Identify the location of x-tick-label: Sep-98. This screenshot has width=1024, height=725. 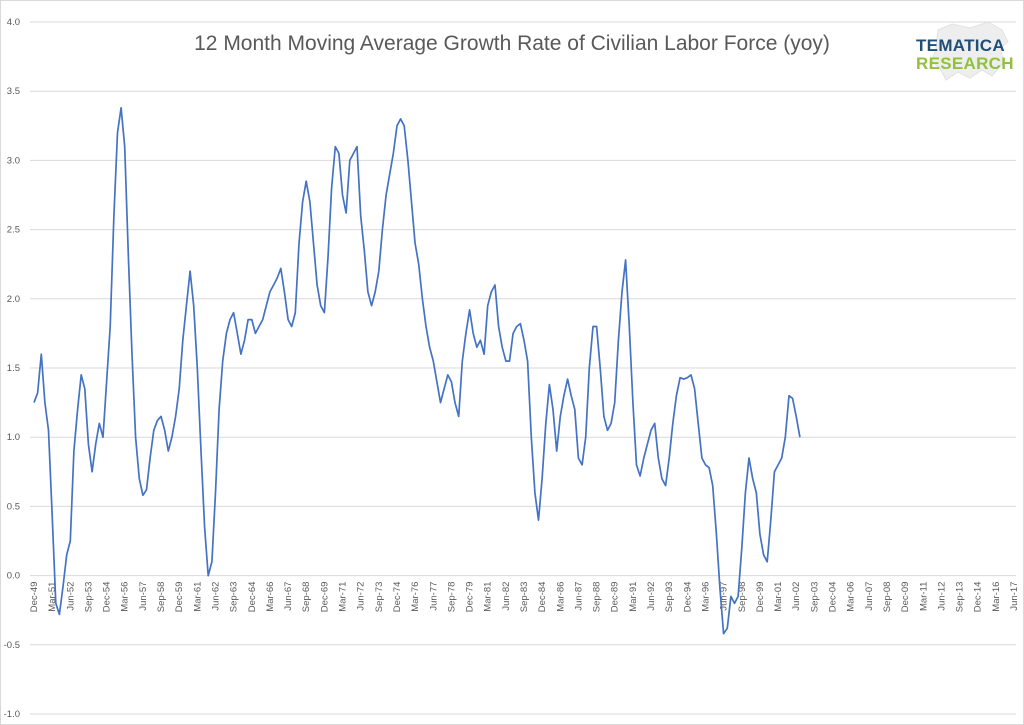
(742, 597).